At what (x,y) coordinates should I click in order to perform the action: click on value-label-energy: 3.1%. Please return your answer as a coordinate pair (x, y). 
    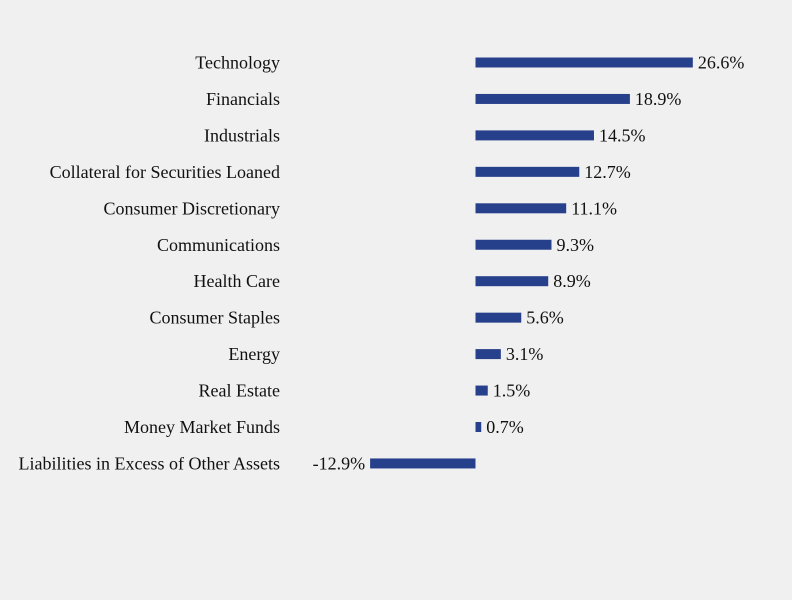
    Looking at the image, I should click on (524, 354).